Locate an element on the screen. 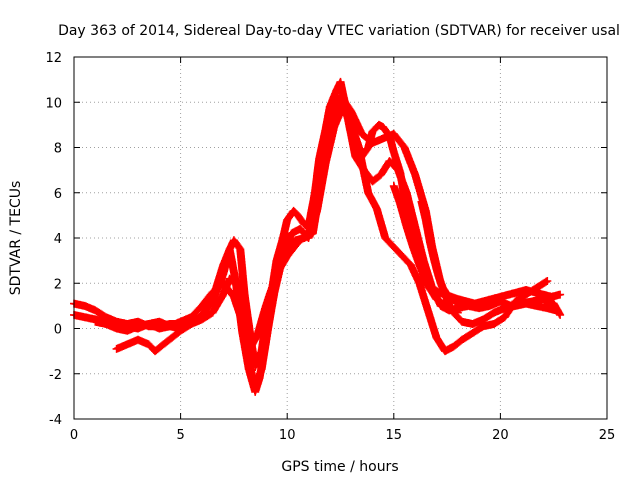 The height and width of the screenshot is (480, 640). x-axis-label: GPS time / hours is located at coordinates (339, 467).